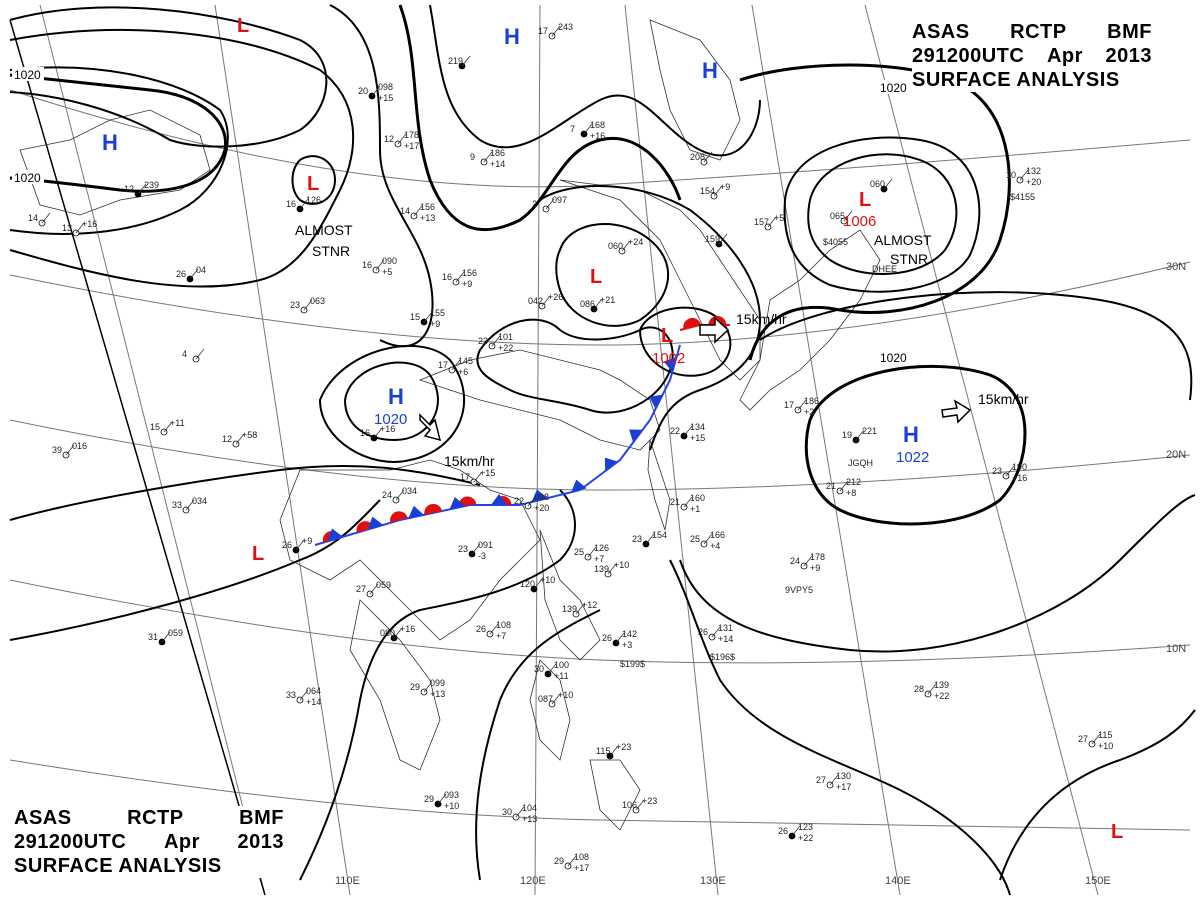 The image size is (1200, 900). I want to click on station-plot: 33 034, so click(189, 505).